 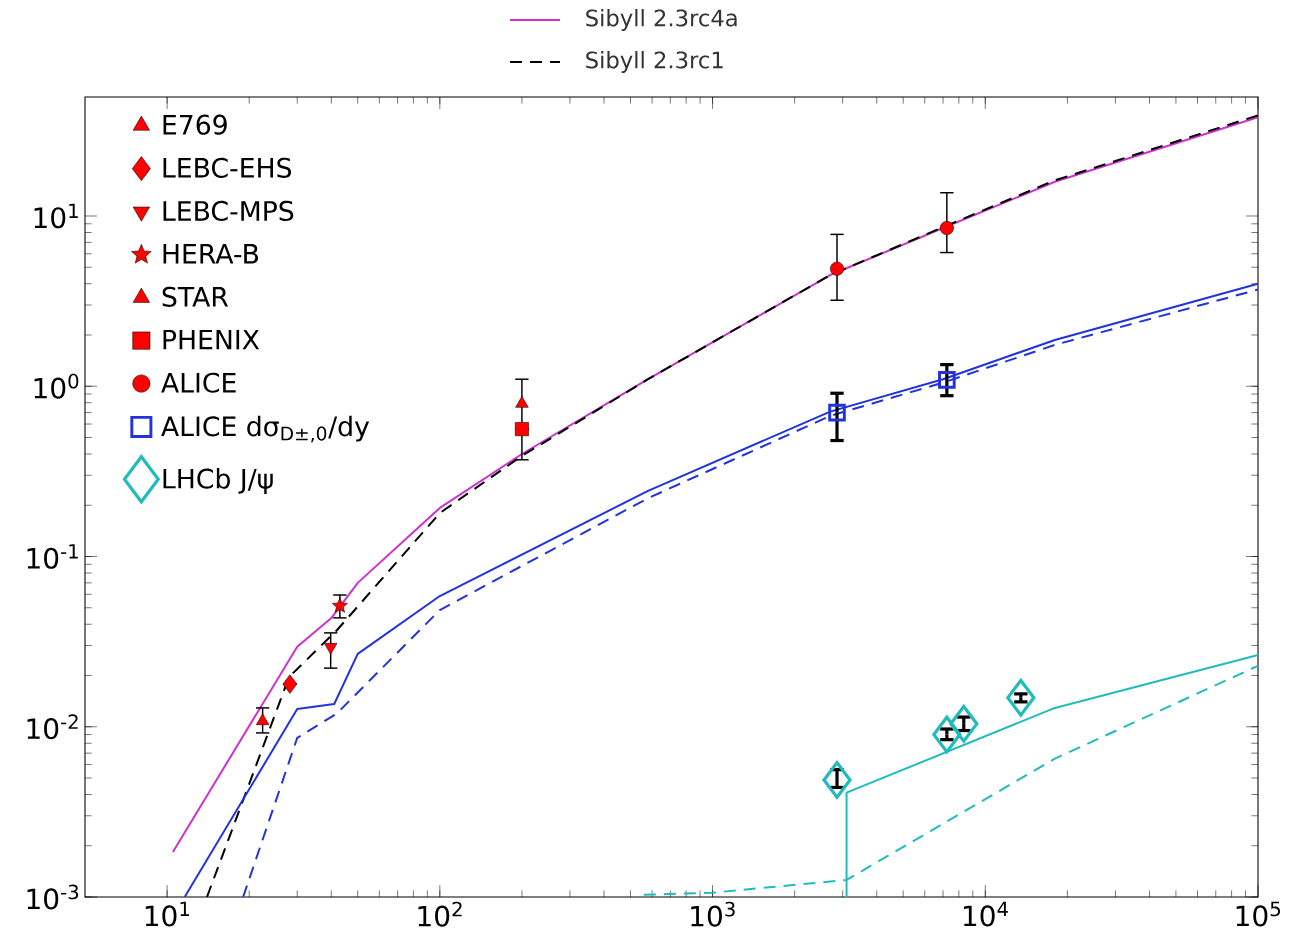 I want to click on legend-label: HERA-B, so click(x=211, y=253).